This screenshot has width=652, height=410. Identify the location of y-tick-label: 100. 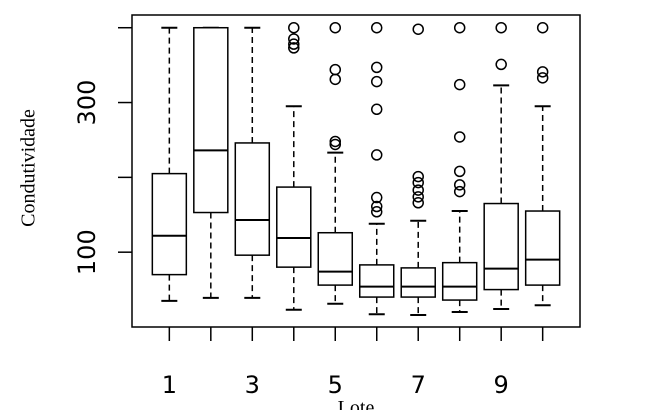
(87, 252).